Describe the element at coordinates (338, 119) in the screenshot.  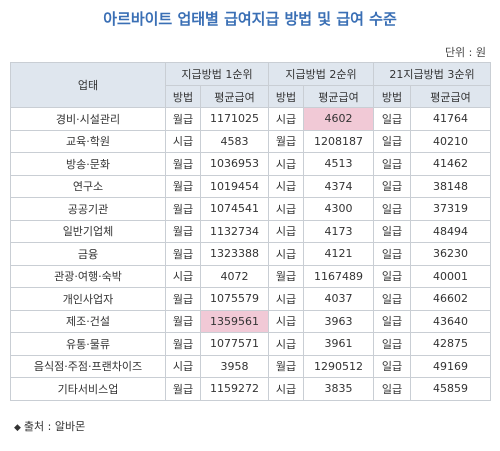
I see `avg-wage-2-cell: 4602` at that location.